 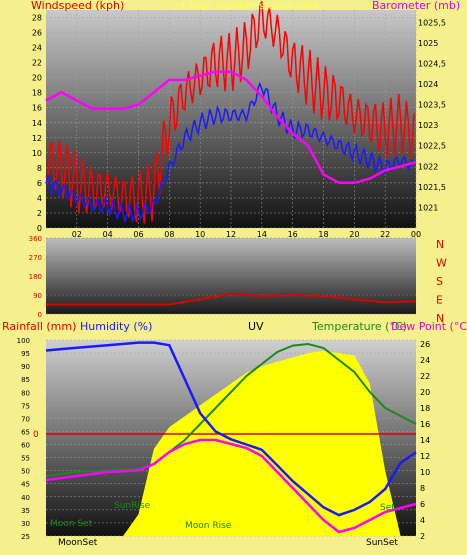 I want to click on baro-tick-label: 1025, so click(x=428, y=43).